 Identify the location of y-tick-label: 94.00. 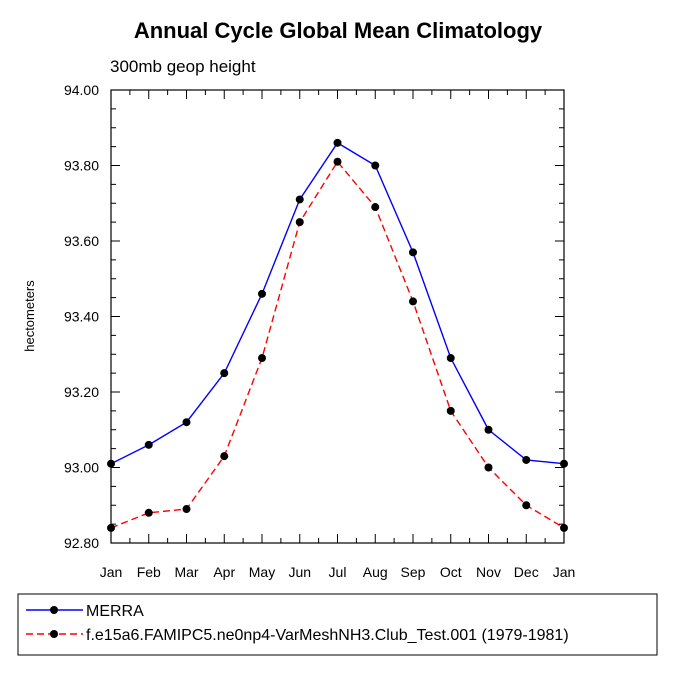
(81, 90).